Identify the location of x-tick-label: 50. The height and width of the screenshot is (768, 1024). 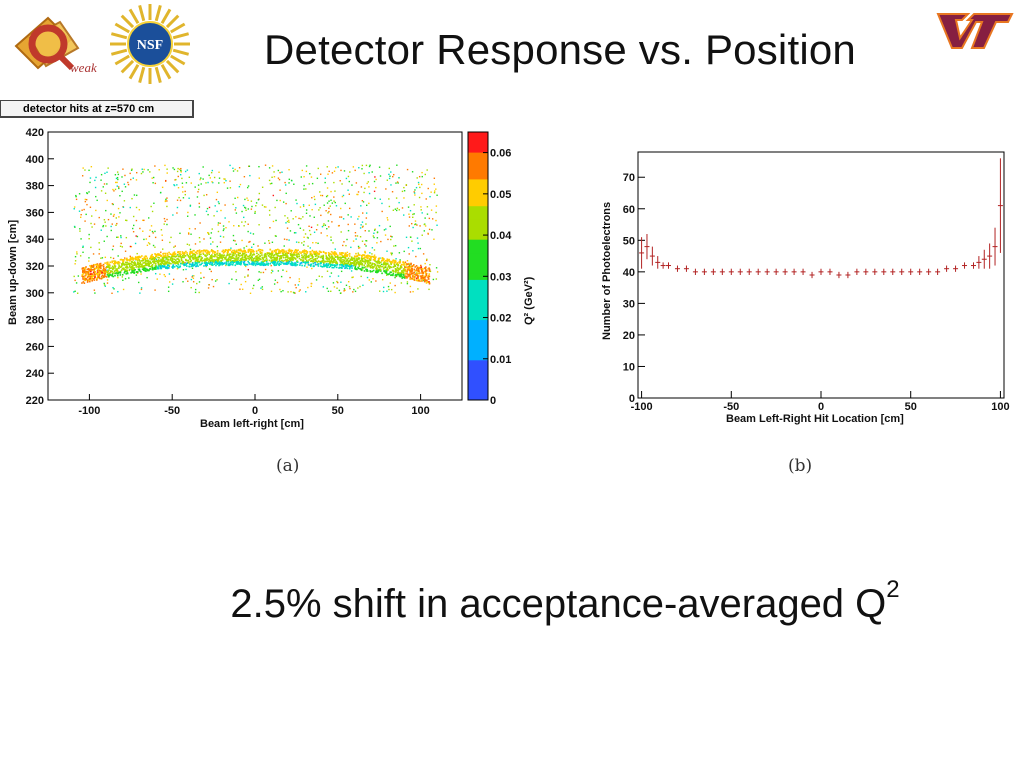
(911, 407).